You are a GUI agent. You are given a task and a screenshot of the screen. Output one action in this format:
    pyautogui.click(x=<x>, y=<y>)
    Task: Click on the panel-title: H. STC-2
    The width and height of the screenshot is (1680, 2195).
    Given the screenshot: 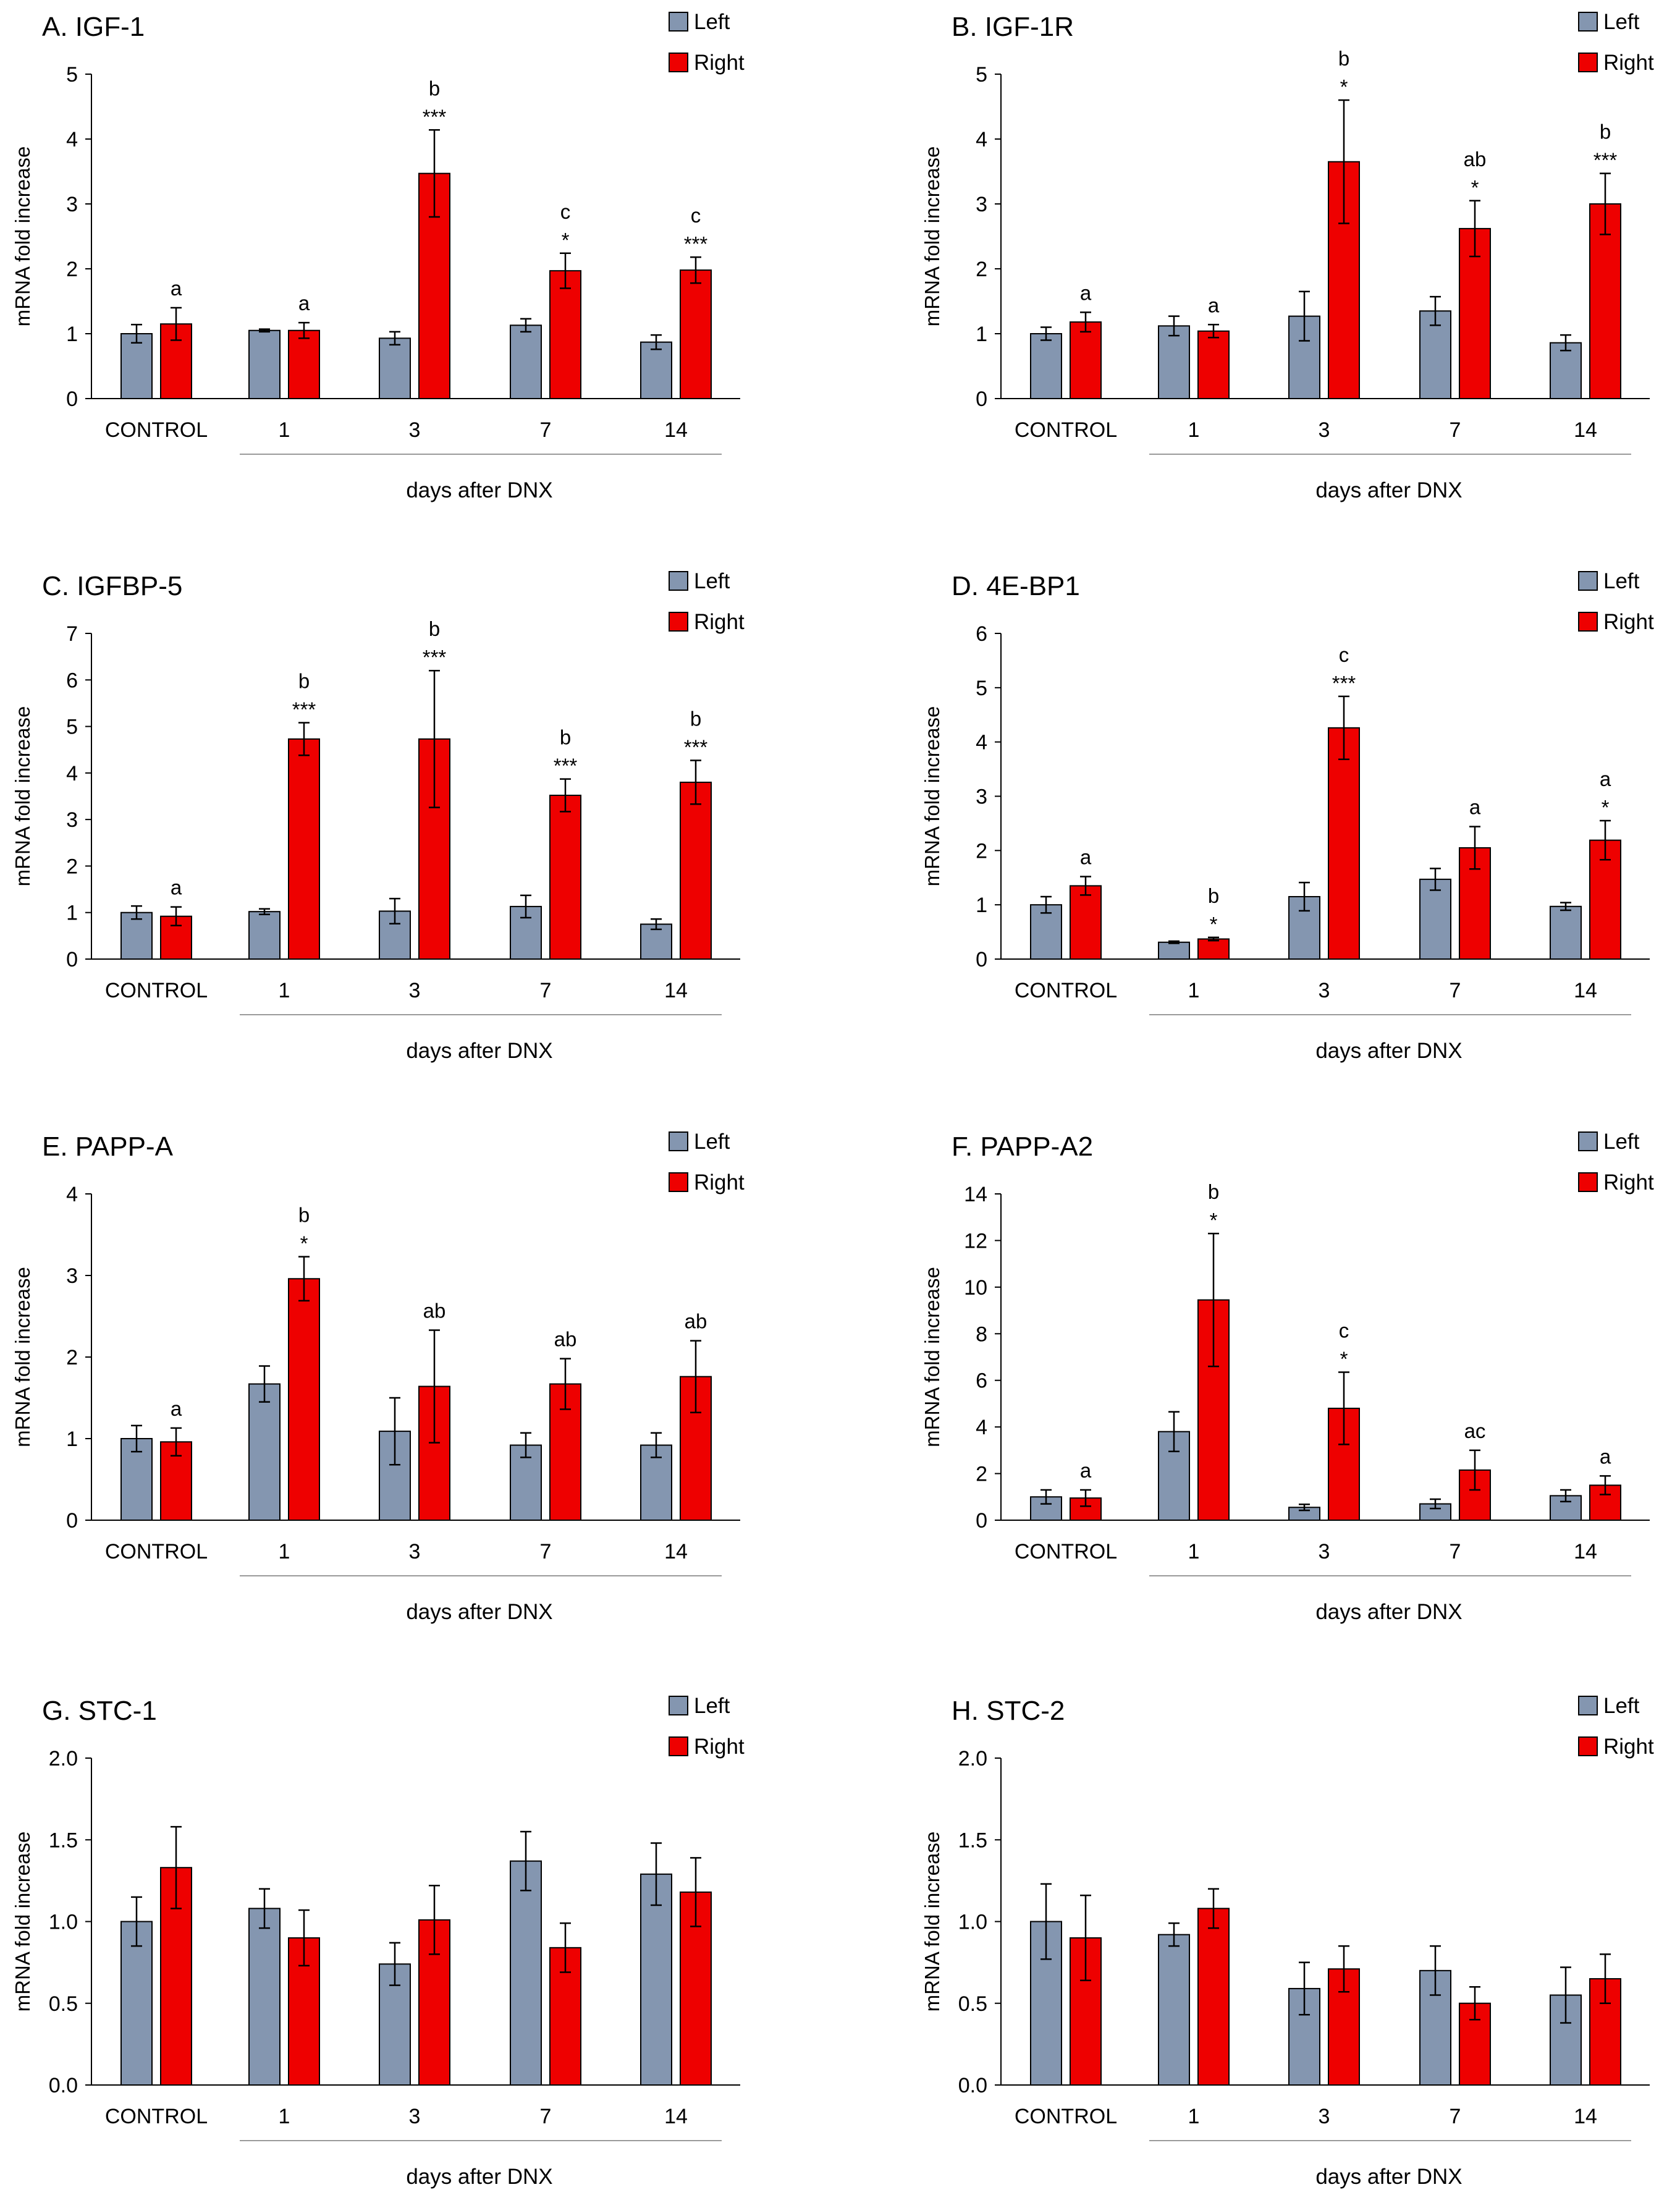 What is the action you would take?
    pyautogui.click(x=1008, y=1711)
    